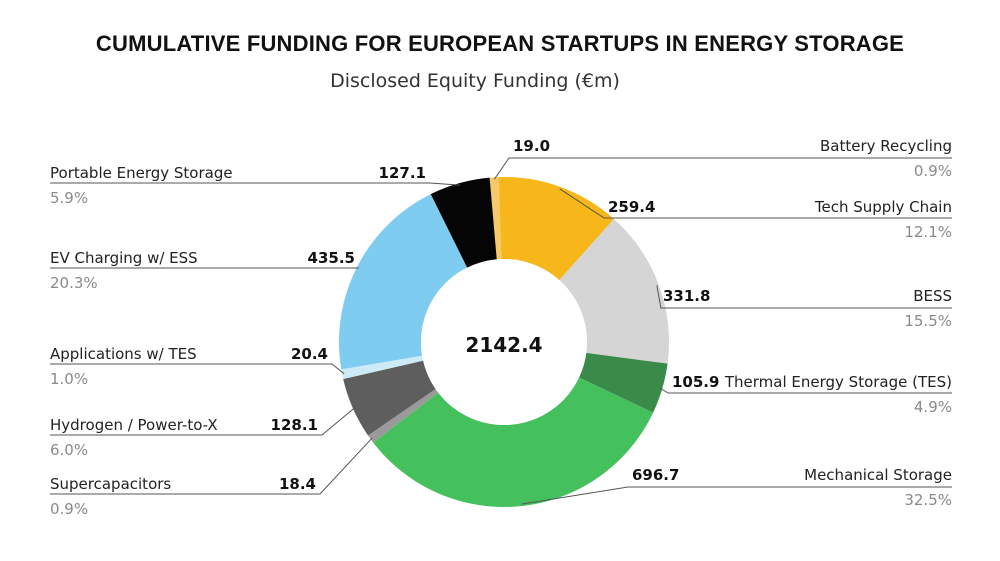  Describe the element at coordinates (331, 258) in the screenshot. I see `value-label: 435.5` at that location.